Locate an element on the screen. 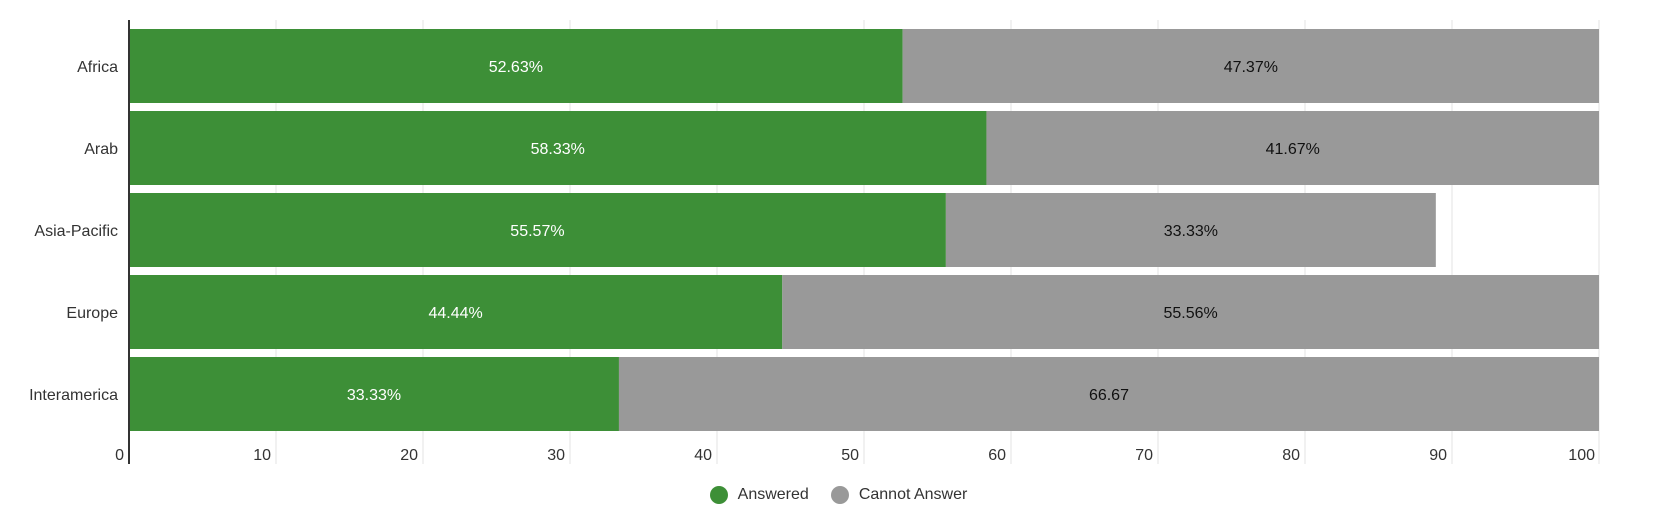 Image resolution: width=1677 pixels, height=513 pixels. x-tick-label-80: 80 is located at coordinates (1291, 455).